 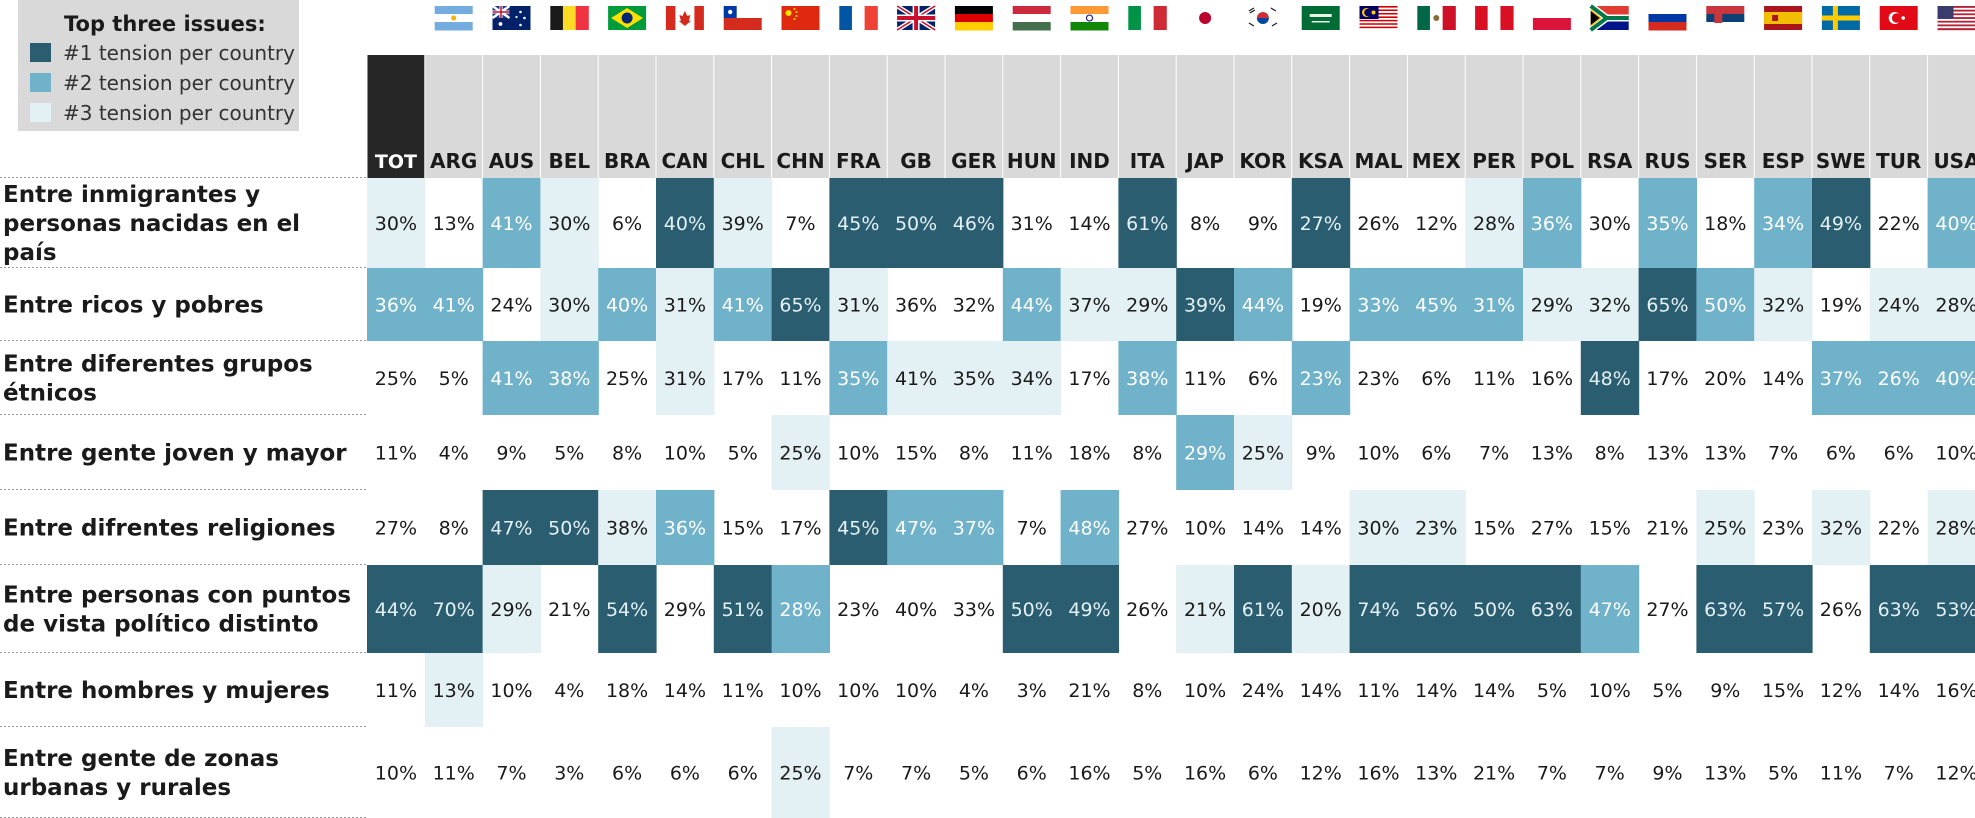 I want to click on cell-value: 40%, so click(x=1955, y=224).